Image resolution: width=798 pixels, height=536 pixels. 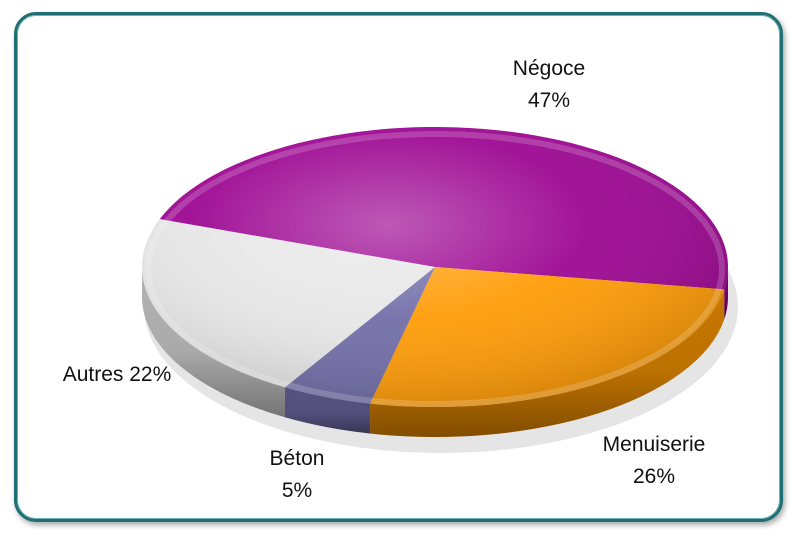 What do you see at coordinates (213, 342) in the screenshot?
I see `pie-slice-side-shade-autres` at bounding box center [213, 342].